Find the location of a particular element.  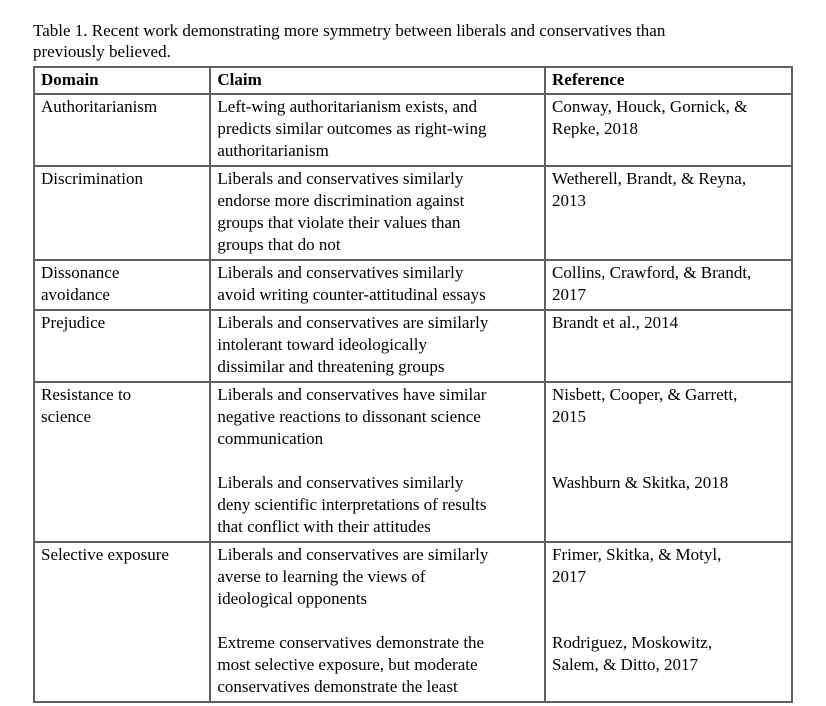

domain-text: Selective exposure is located at coordinates (105, 554).